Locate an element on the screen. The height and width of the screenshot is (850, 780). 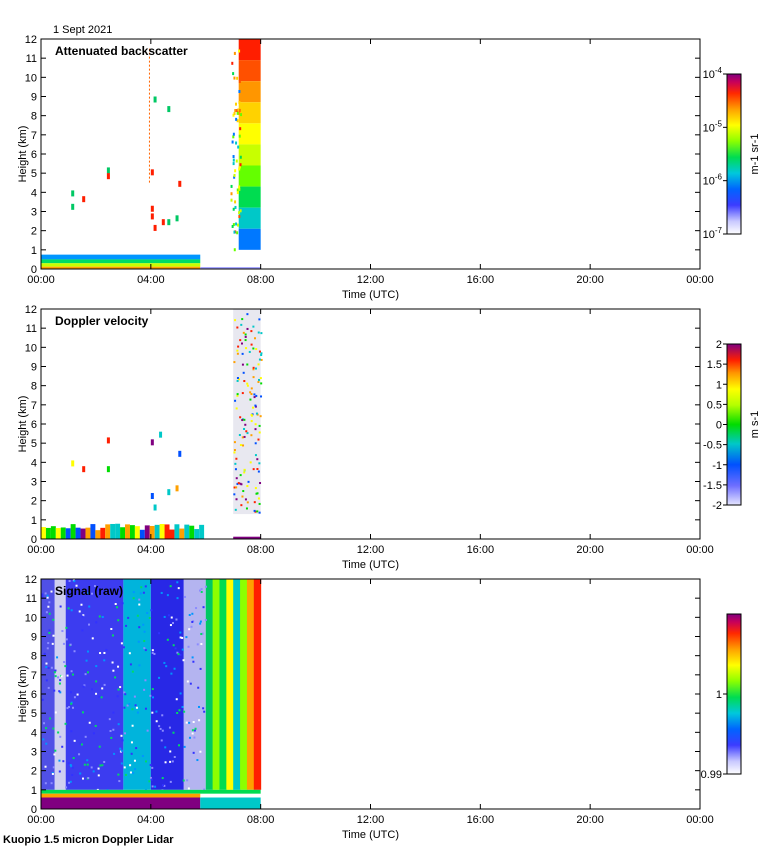
x-tick-label: 20:00 is located at coordinates (590, 550).